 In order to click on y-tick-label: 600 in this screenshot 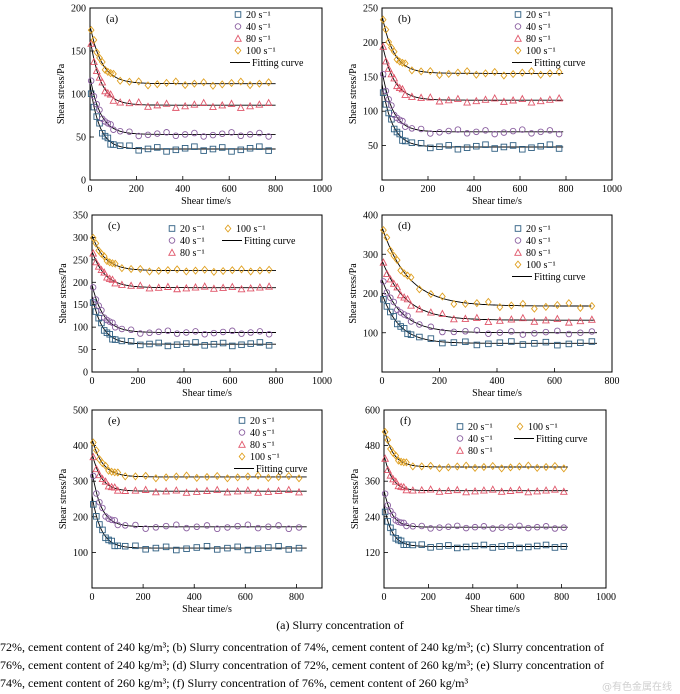, I will do `click(372, 411)`.